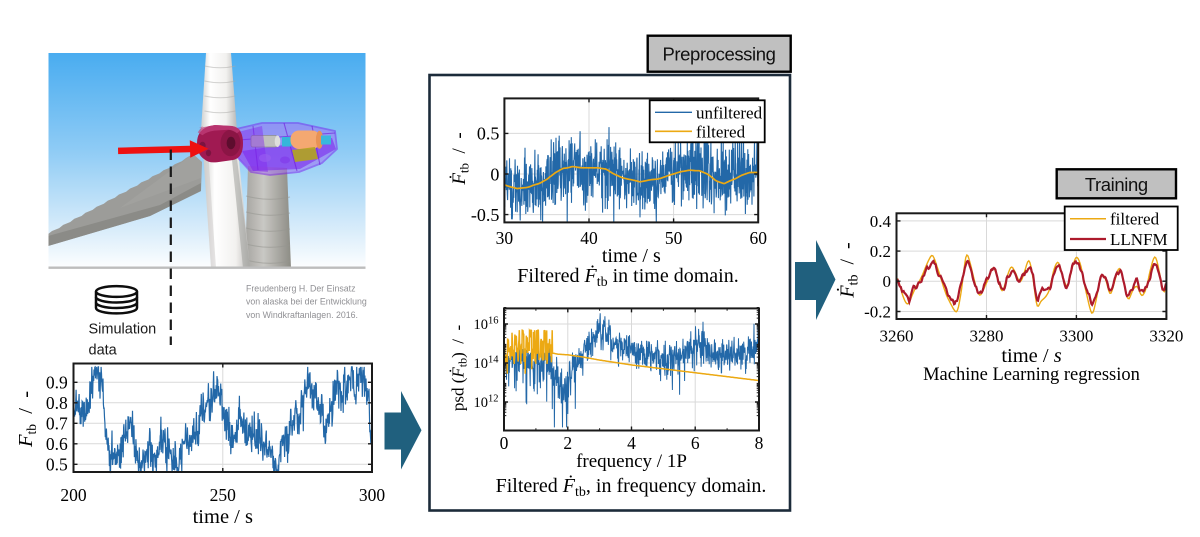  I want to click on svg-text: 0.8, so click(57, 403).